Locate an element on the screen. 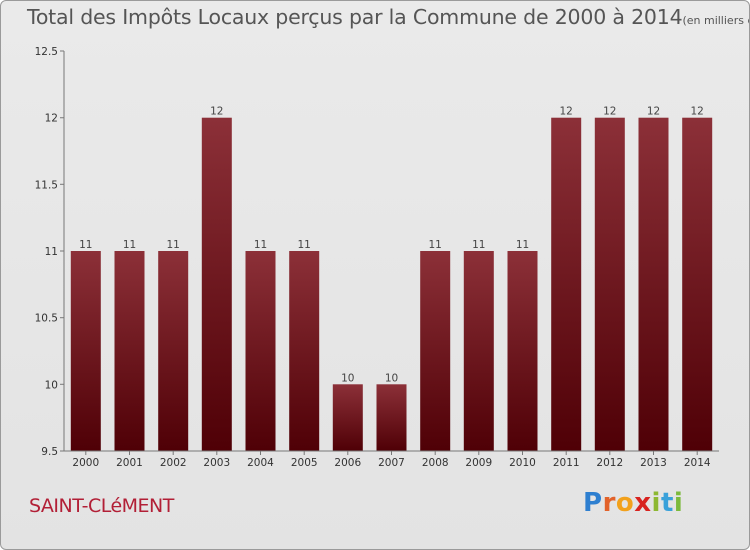 The height and width of the screenshot is (550, 750). value-label-2012: 12 is located at coordinates (609, 112).